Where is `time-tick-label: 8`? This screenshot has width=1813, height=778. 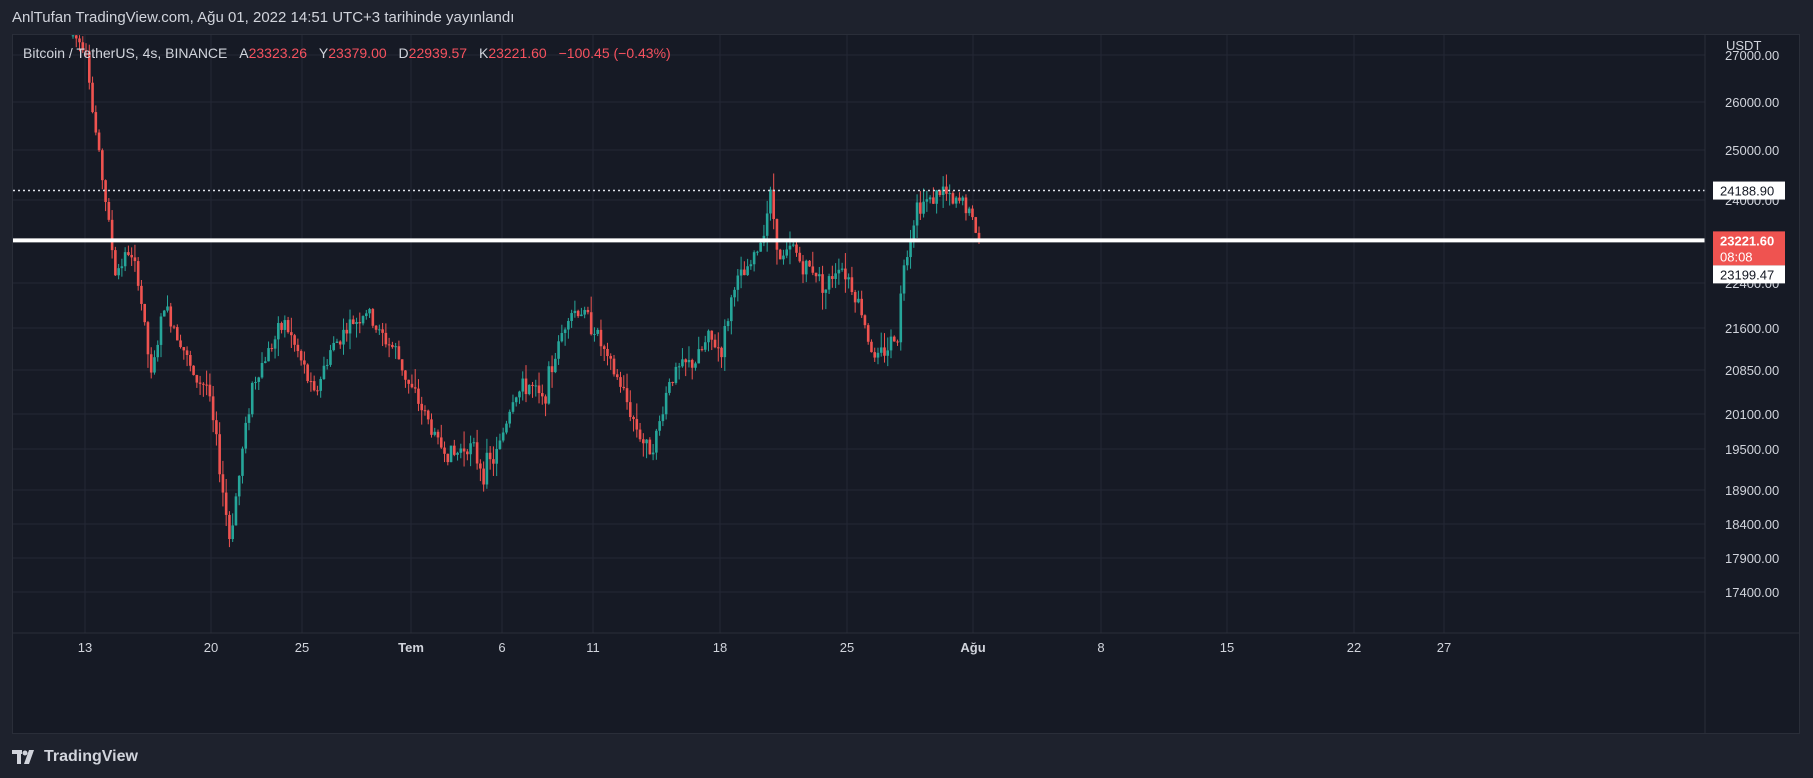 time-tick-label: 8 is located at coordinates (1100, 647).